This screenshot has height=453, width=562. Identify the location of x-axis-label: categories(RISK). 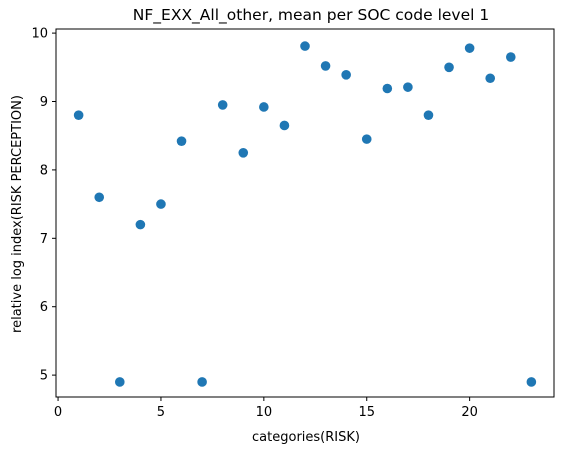
(306, 437).